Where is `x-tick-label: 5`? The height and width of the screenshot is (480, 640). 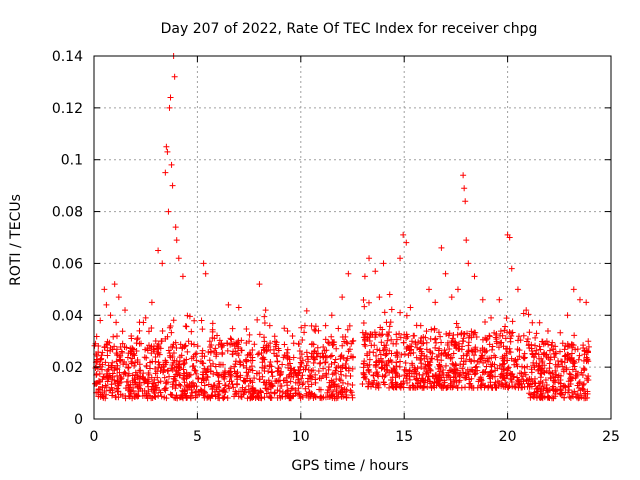 x-tick-label: 5 is located at coordinates (197, 437).